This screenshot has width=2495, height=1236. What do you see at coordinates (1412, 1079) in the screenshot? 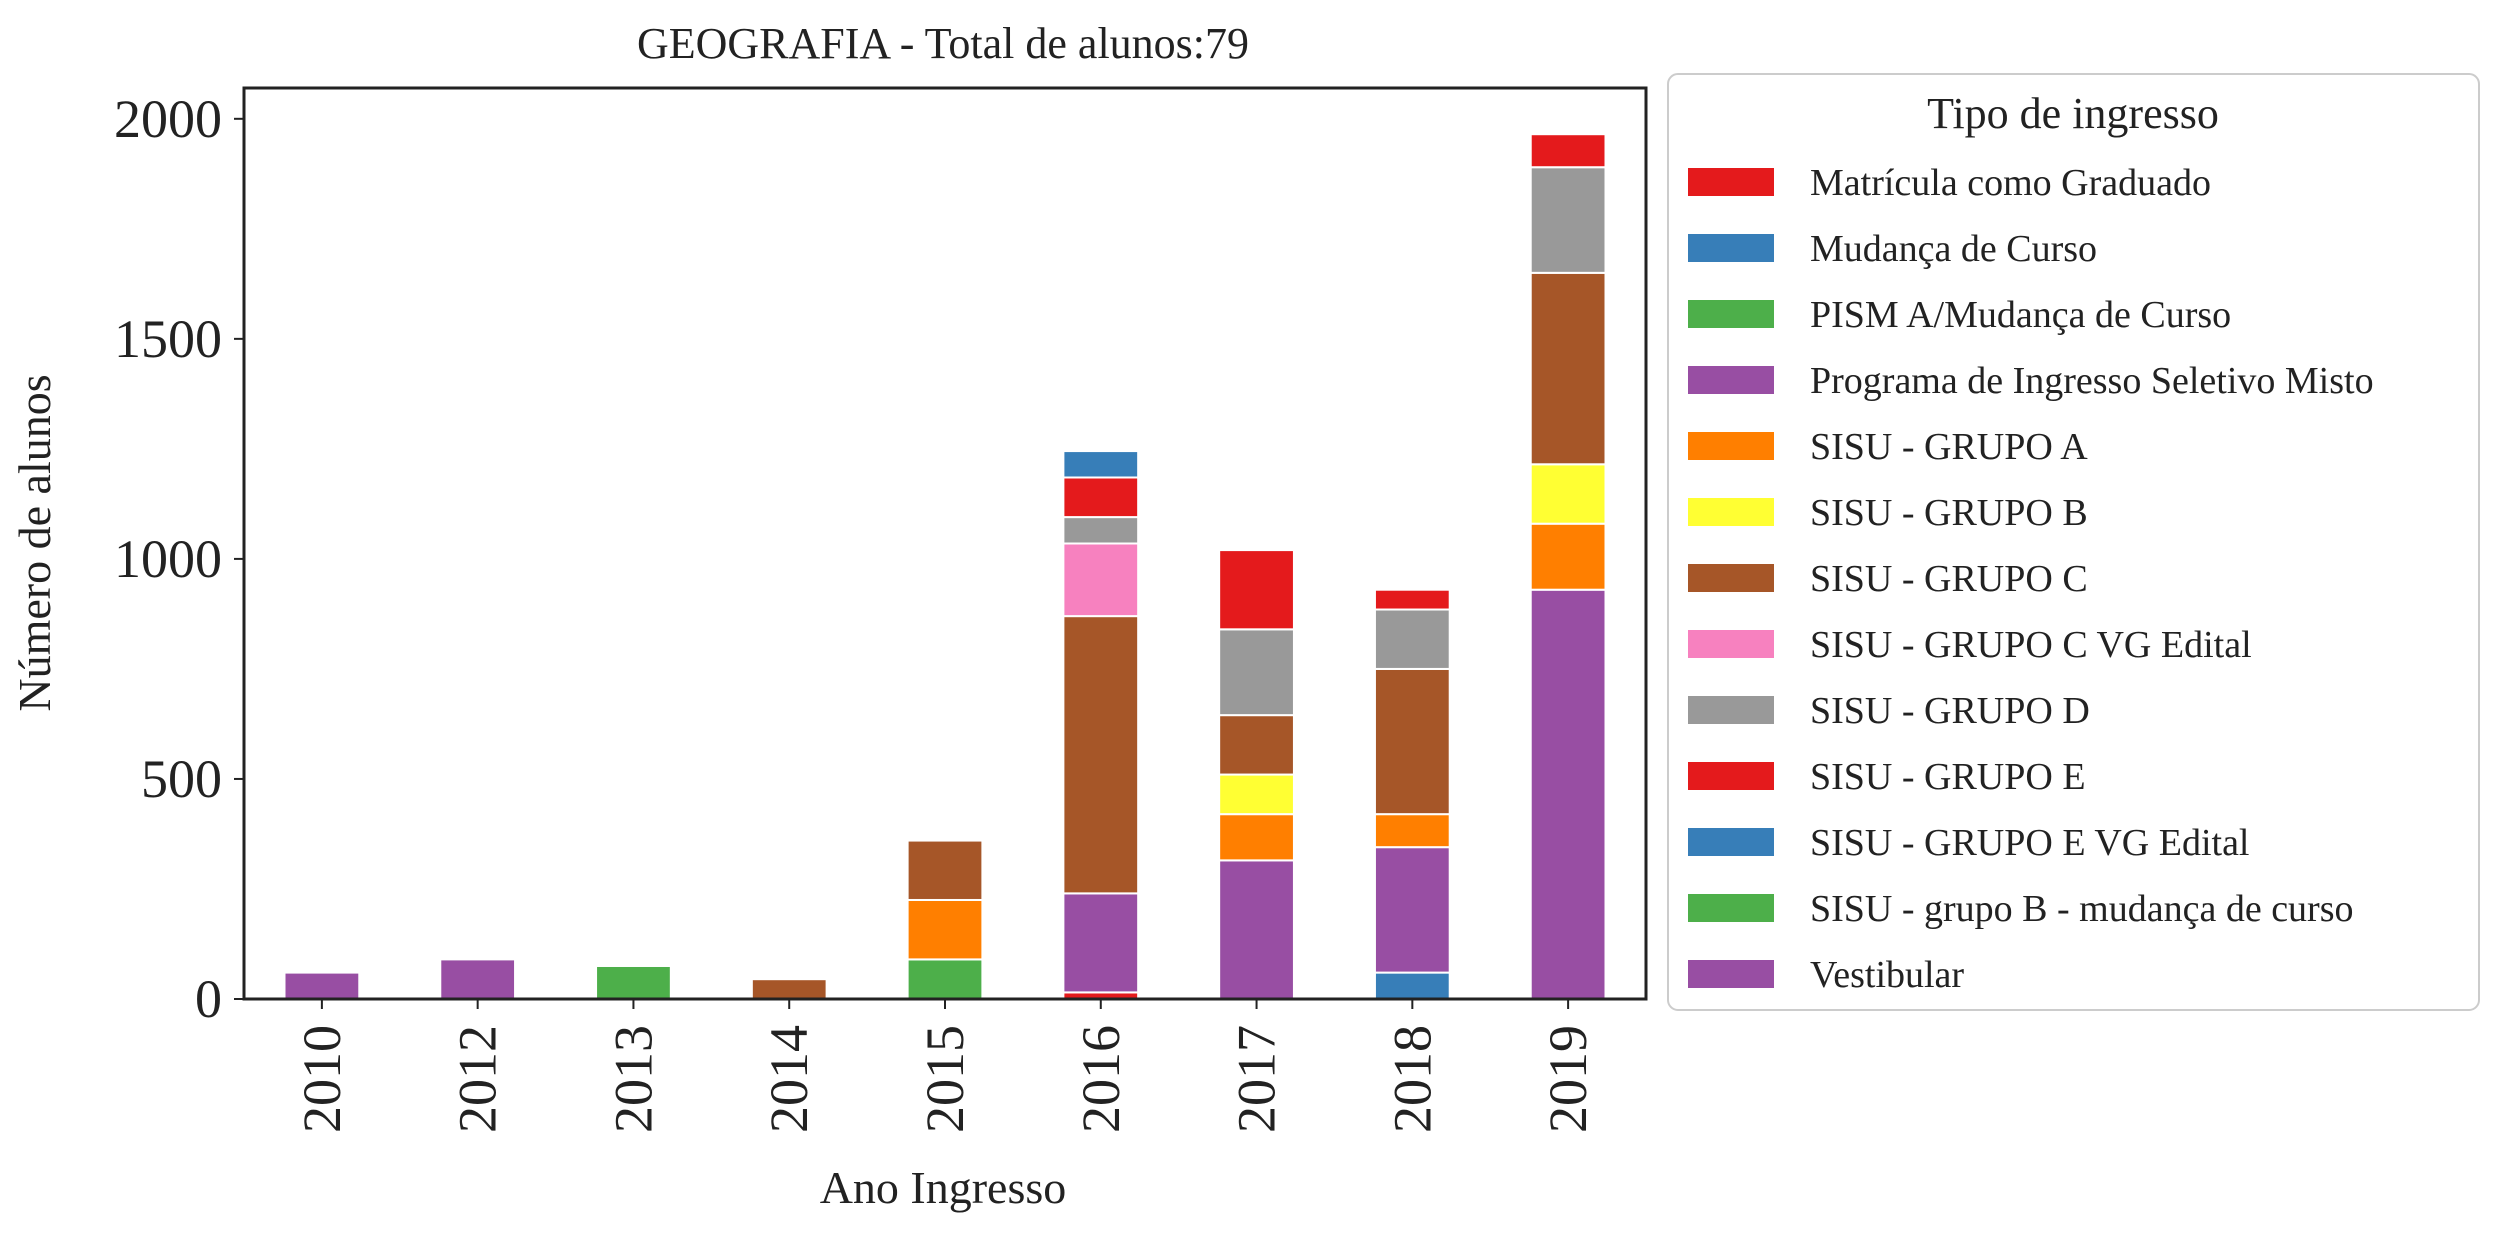
I see `x-tick-label-2018: 2018` at bounding box center [1412, 1079].